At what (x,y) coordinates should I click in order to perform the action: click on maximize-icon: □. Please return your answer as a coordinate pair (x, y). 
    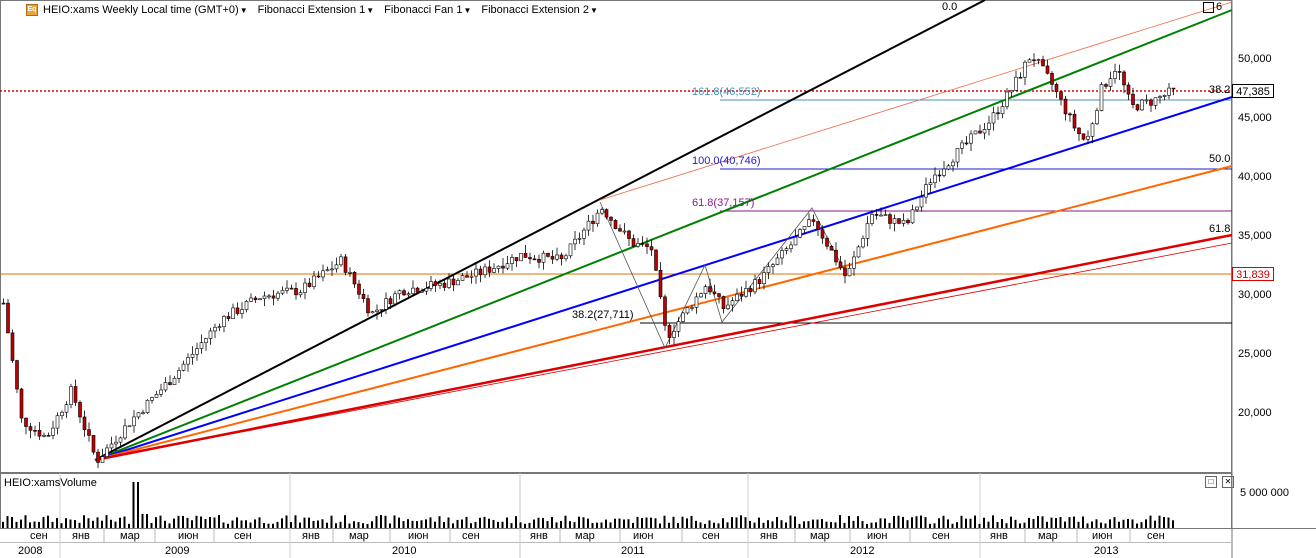
    Looking at the image, I should click on (1211, 482).